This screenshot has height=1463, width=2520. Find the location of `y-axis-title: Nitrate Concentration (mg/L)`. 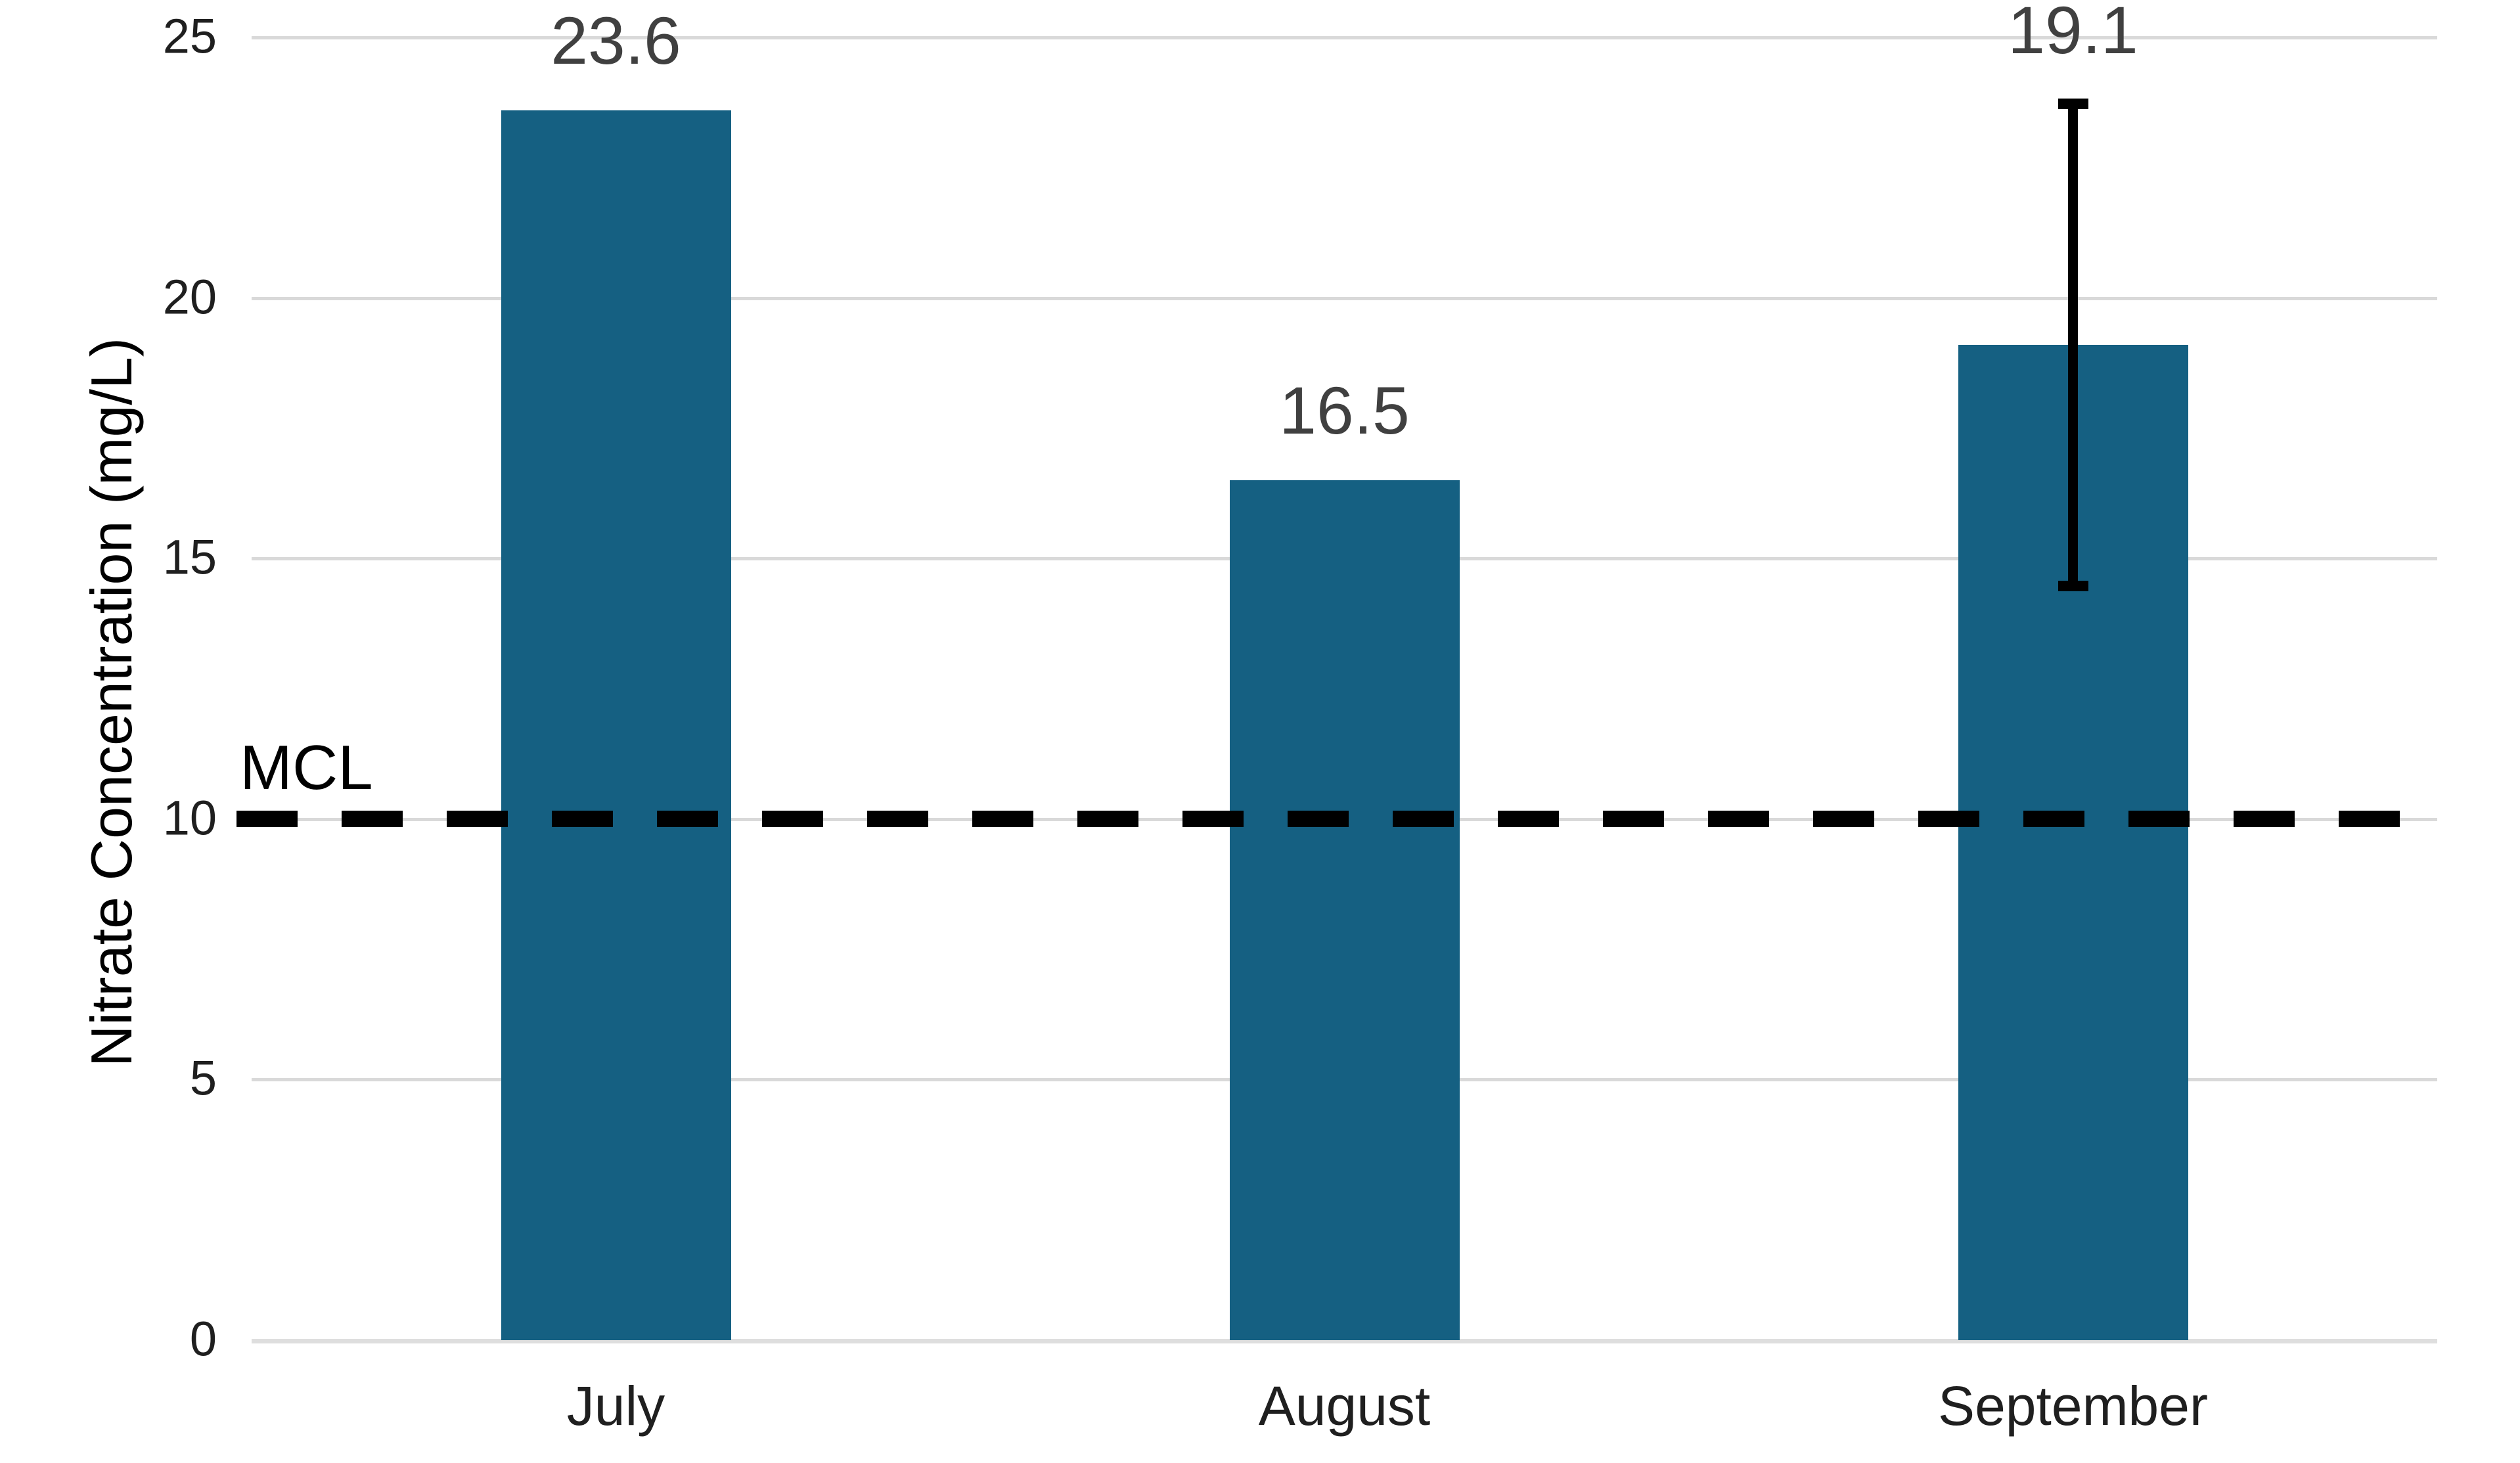

y-axis-title: Nitrate Concentration (mg/L) is located at coordinates (111, 703).